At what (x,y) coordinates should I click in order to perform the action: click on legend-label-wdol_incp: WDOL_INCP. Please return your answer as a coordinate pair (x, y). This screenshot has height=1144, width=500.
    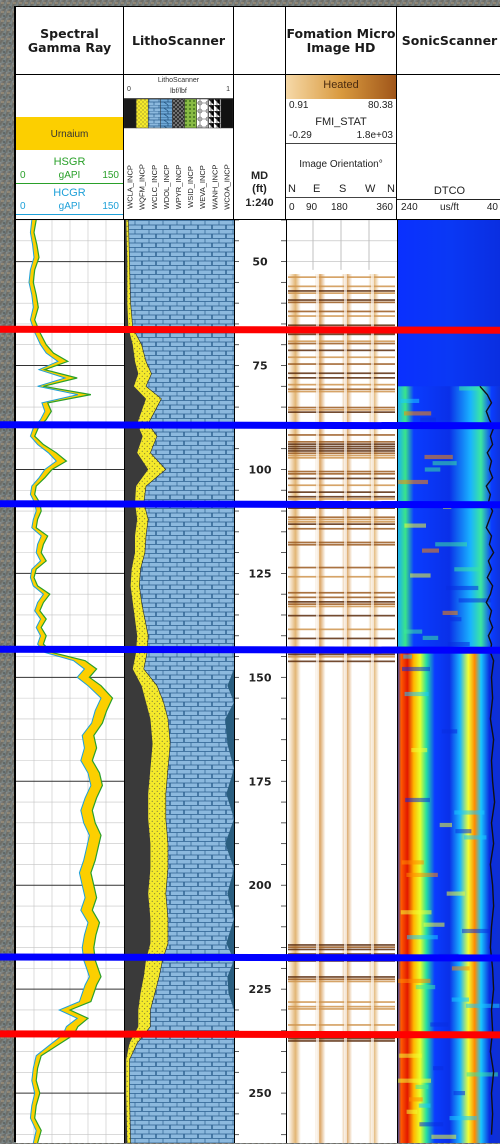
    Looking at the image, I should click on (166, 187).